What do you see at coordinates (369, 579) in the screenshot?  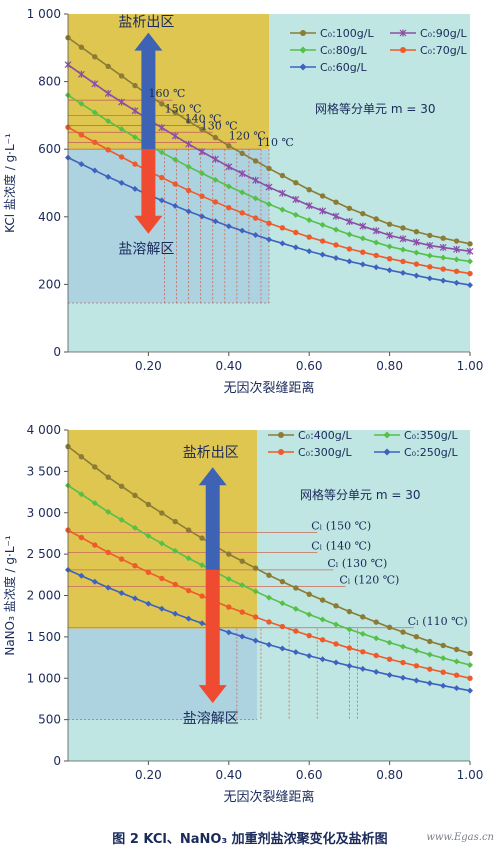 I see `threshold-label: Cₗ (120 ℃)` at bounding box center [369, 579].